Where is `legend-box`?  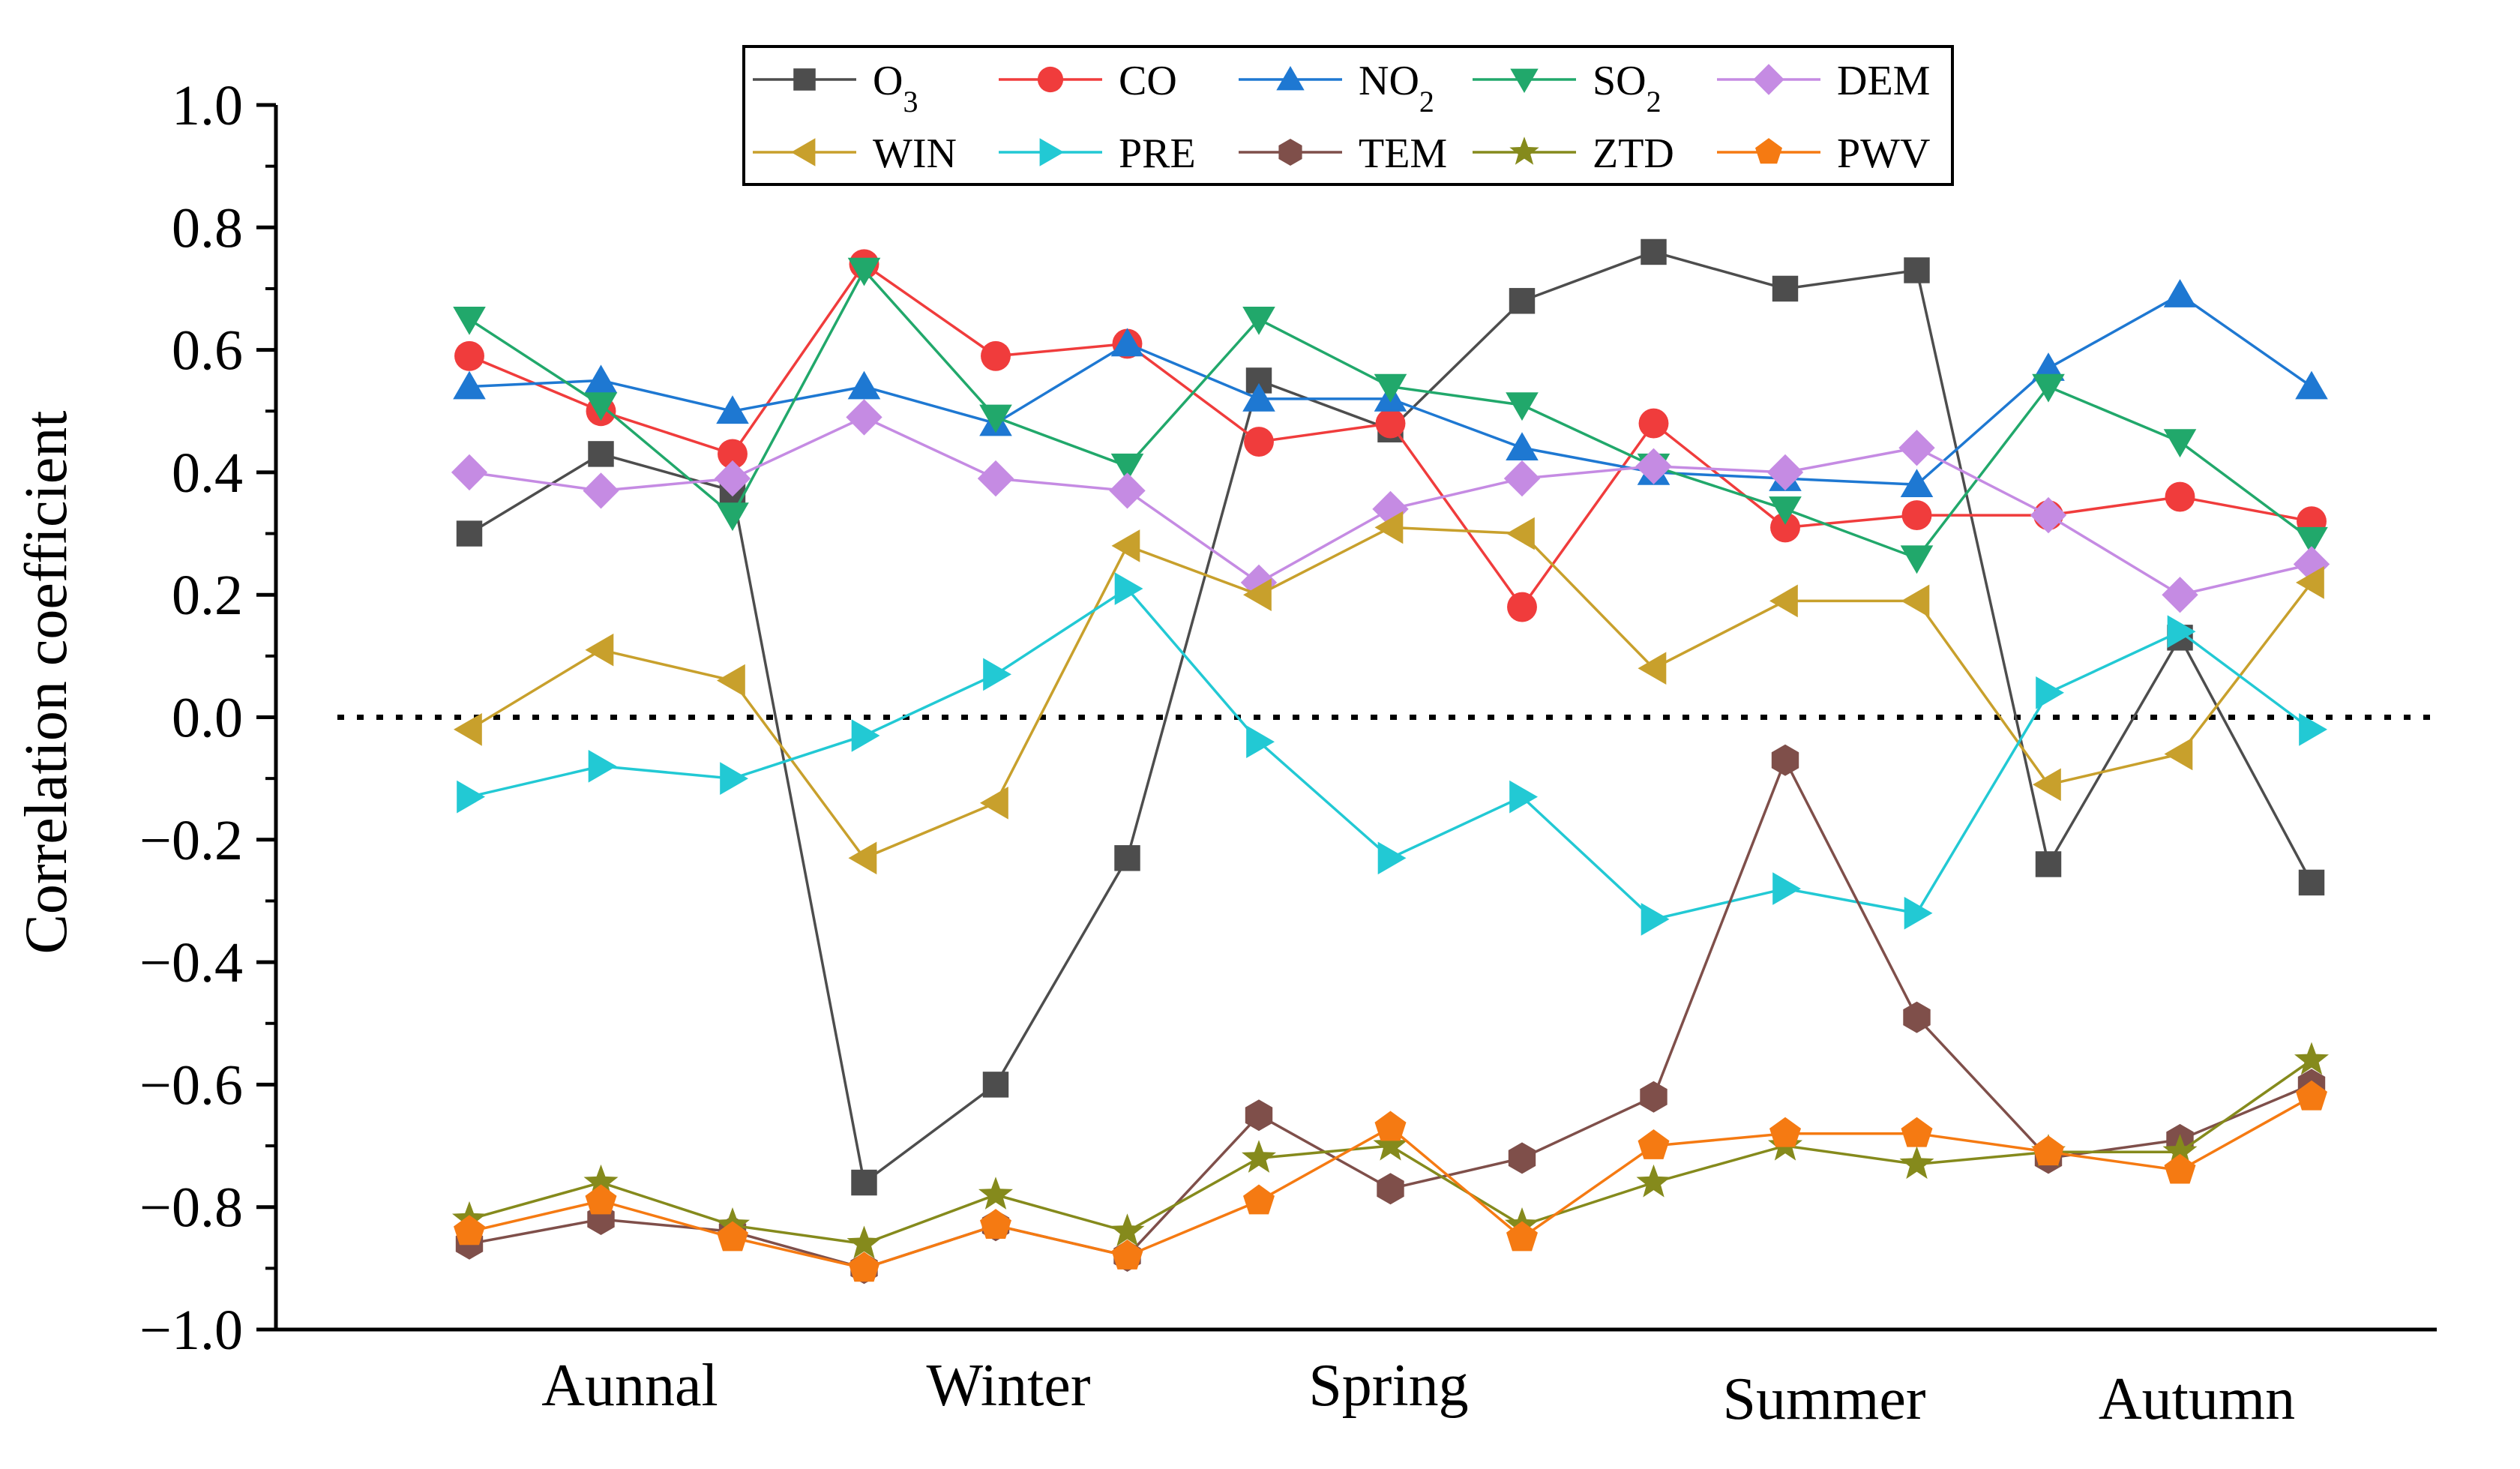 legend-box is located at coordinates (1348, 115).